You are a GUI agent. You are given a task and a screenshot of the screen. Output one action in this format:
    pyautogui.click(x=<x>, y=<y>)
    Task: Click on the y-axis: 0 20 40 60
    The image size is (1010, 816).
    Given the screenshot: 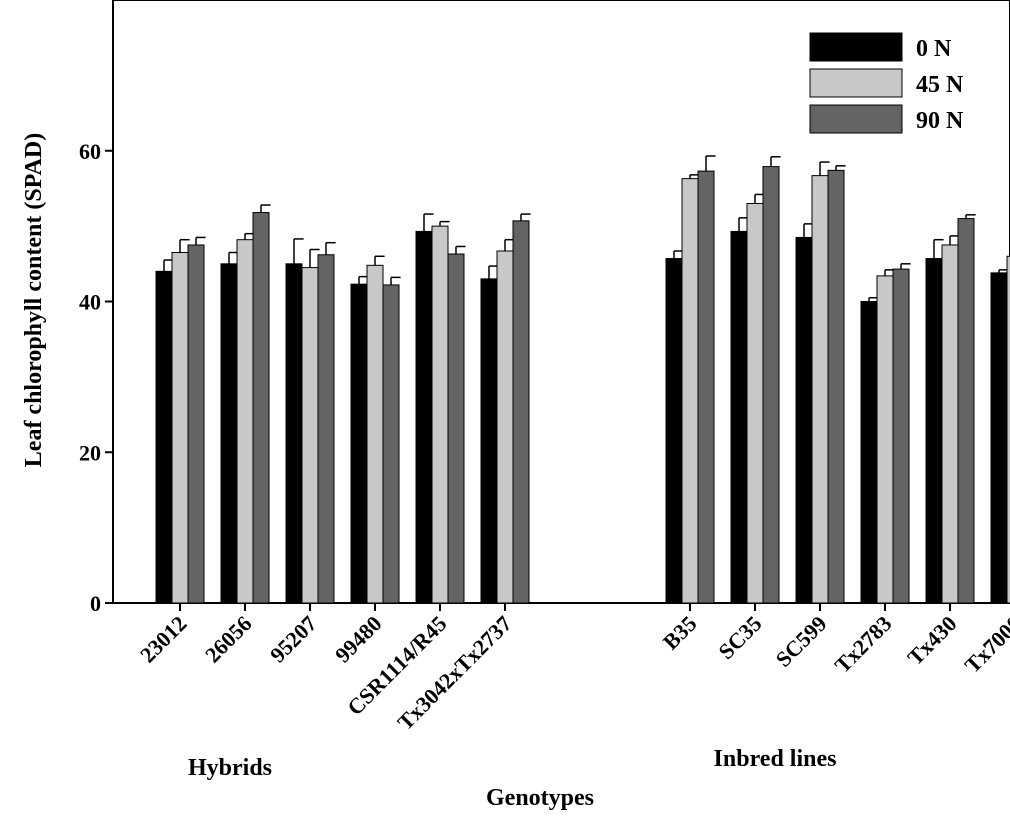 What is the action you would take?
    pyautogui.click(x=96, y=377)
    